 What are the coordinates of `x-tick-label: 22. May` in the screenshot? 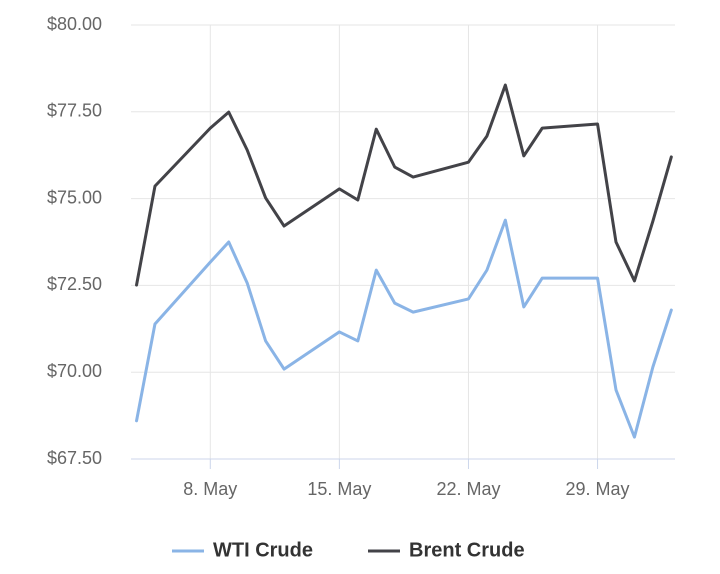 It's located at (468, 489).